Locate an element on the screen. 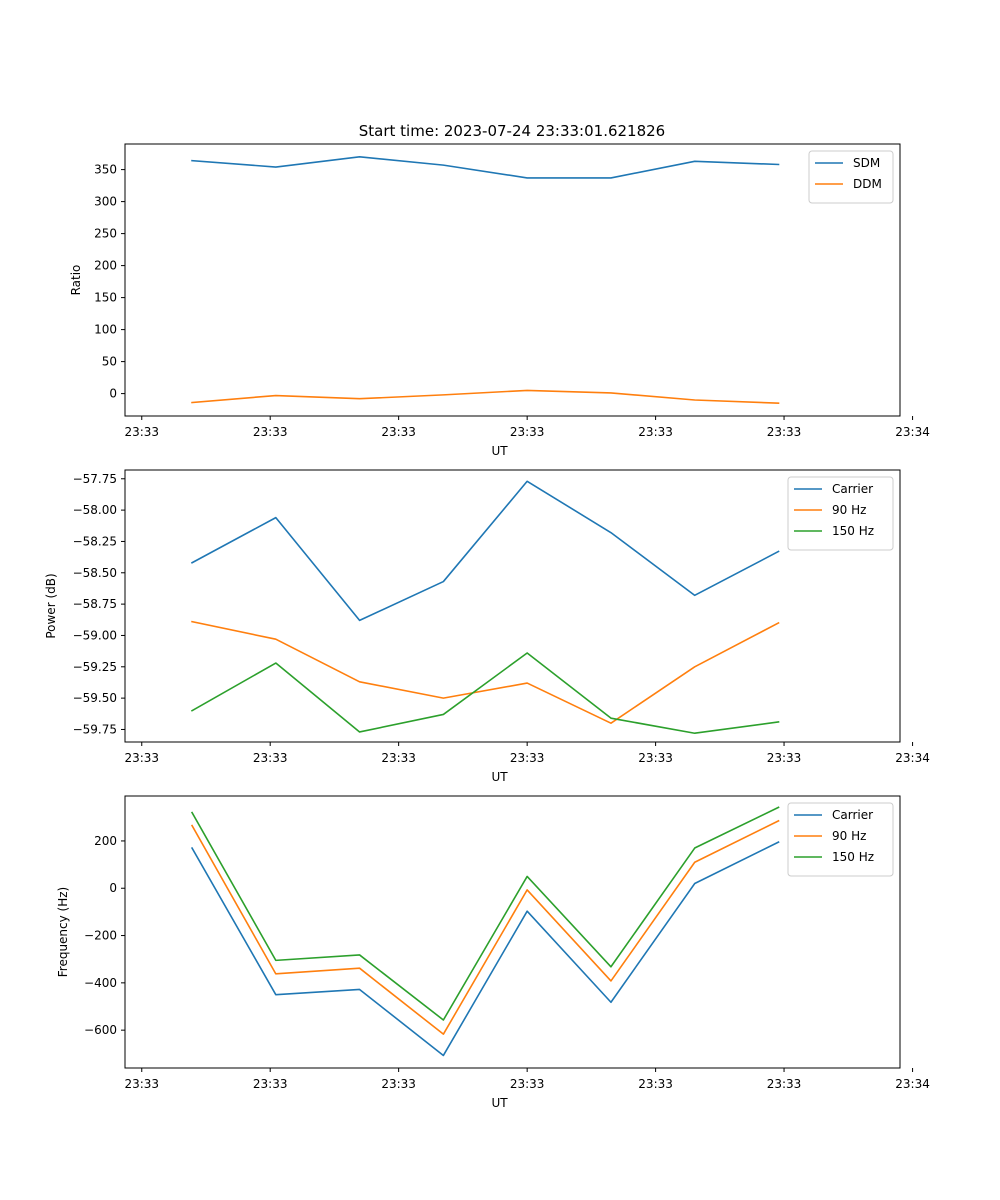 The height and width of the screenshot is (1200, 1000). legend: SDM DDM is located at coordinates (851, 177).